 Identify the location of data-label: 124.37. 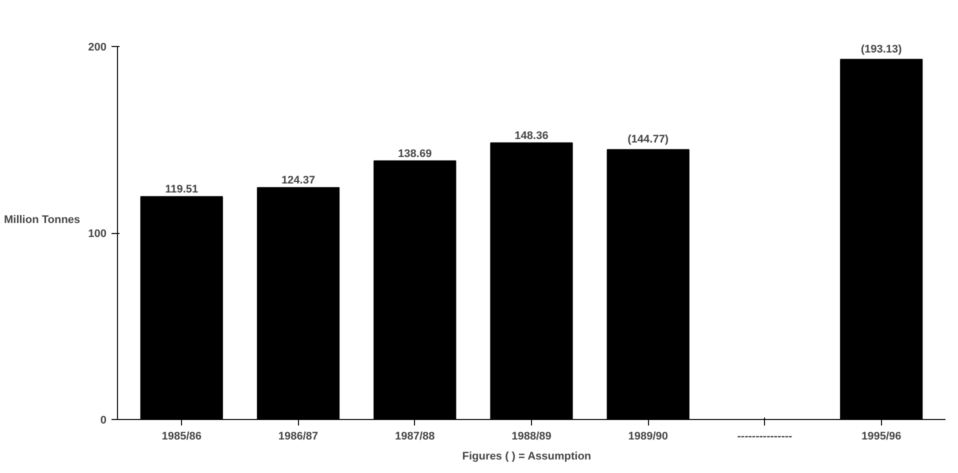
(298, 180).